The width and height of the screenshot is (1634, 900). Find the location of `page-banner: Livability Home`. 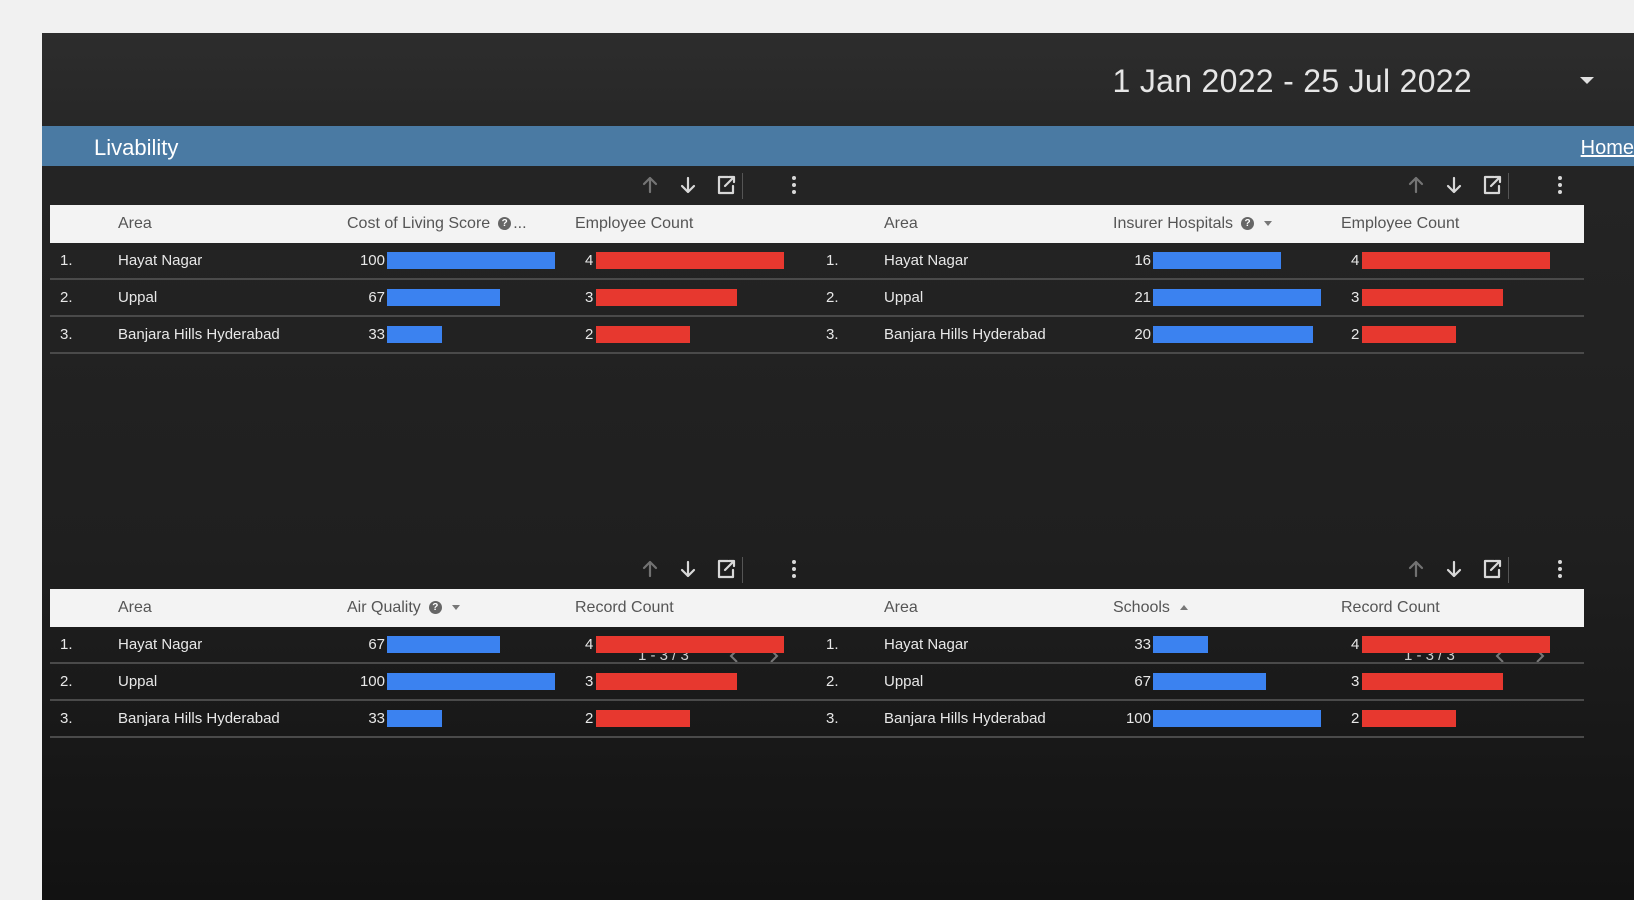

page-banner: Livability Home is located at coordinates (838, 146).